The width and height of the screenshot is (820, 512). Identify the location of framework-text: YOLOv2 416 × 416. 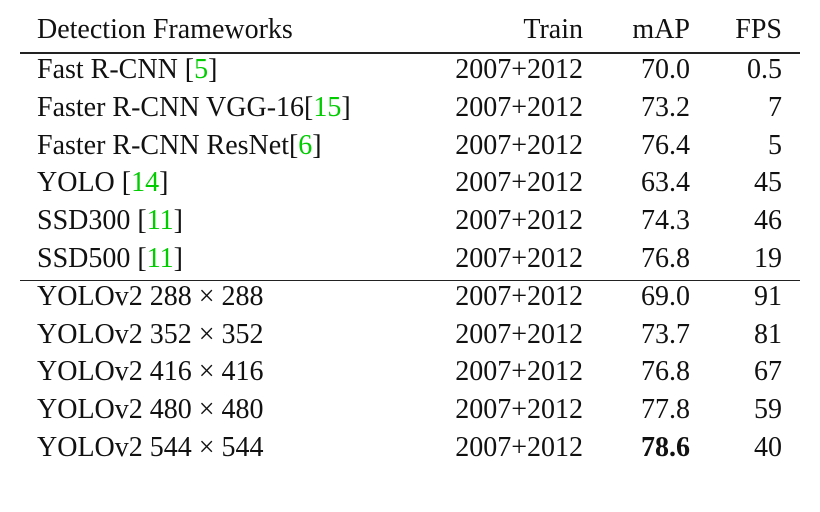
(150, 372).